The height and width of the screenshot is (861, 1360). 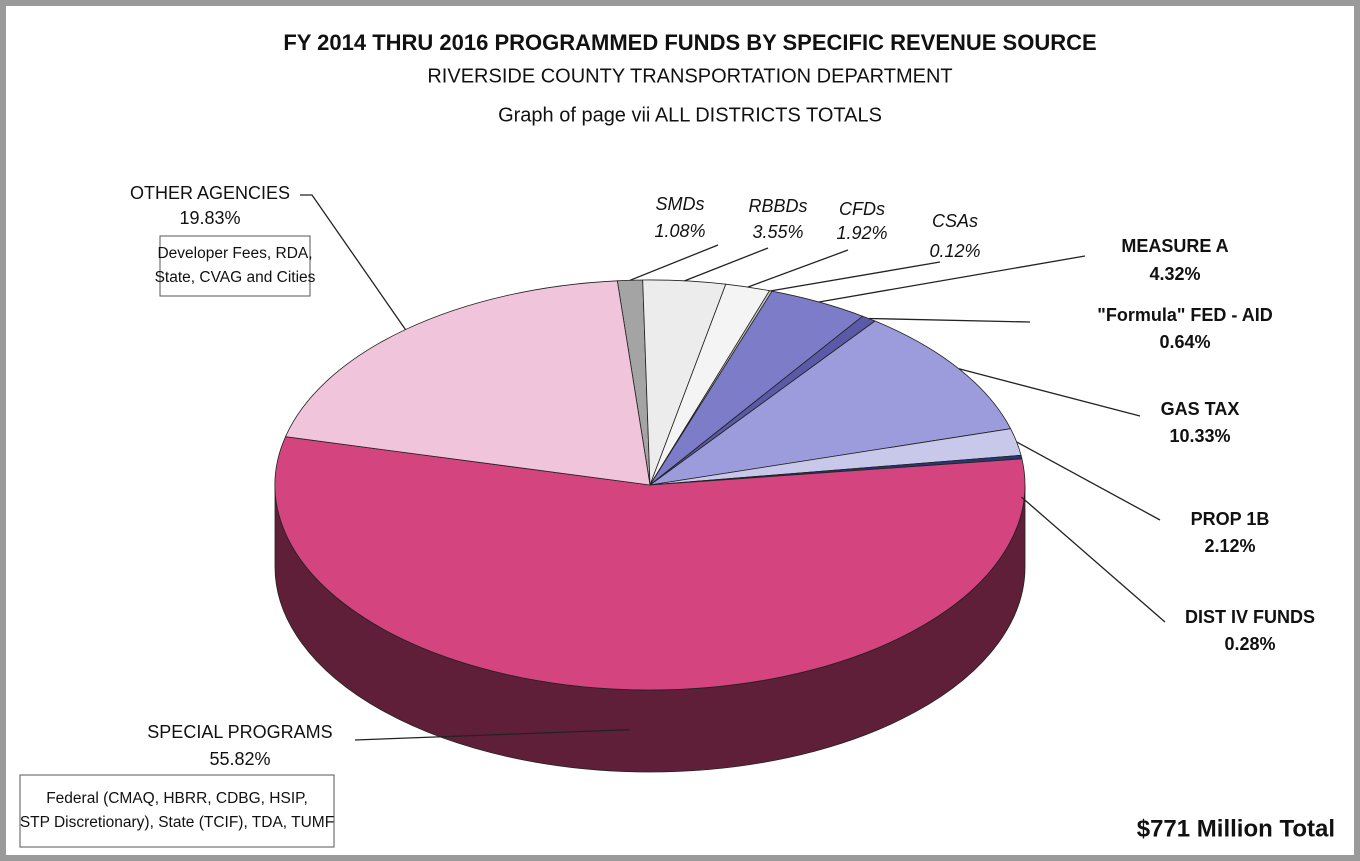 I want to click on slice-value-label: 1.08%, so click(x=679, y=231).